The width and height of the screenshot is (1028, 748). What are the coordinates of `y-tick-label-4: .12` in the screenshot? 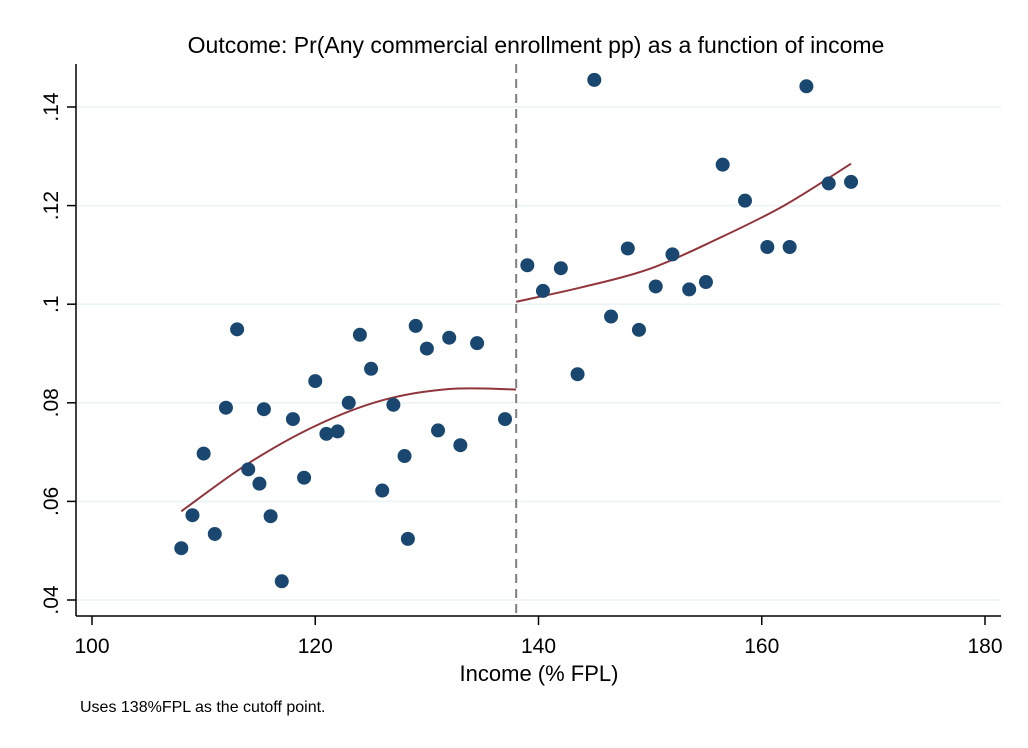 It's located at (51, 205).